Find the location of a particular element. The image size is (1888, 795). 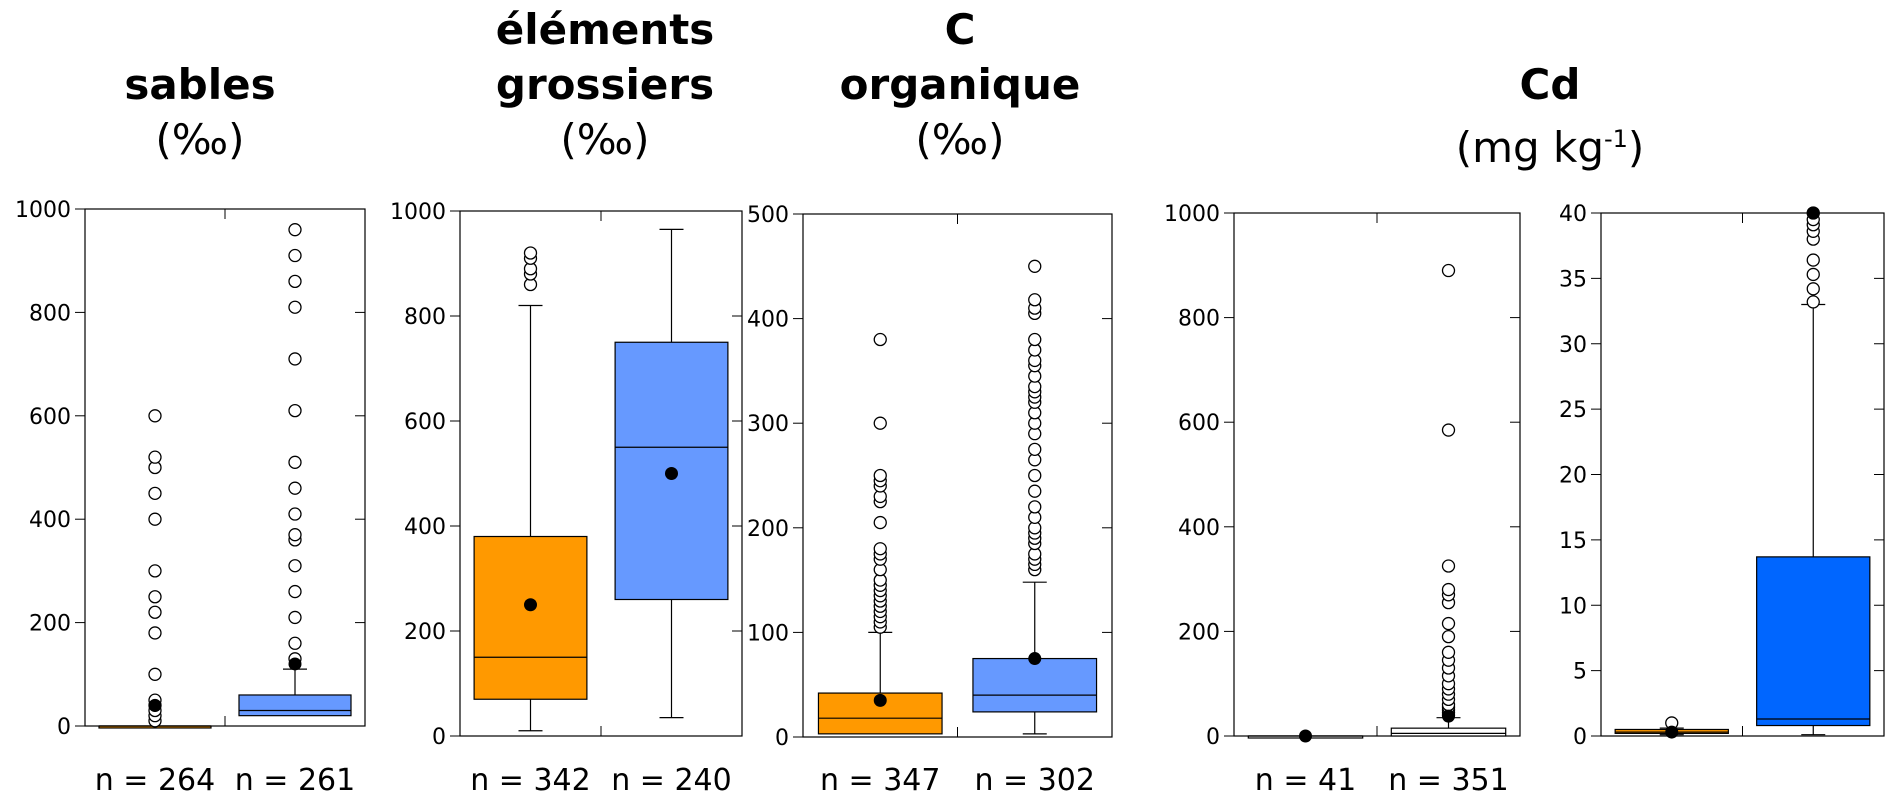

n-label: n = 41 is located at coordinates (1305, 779).